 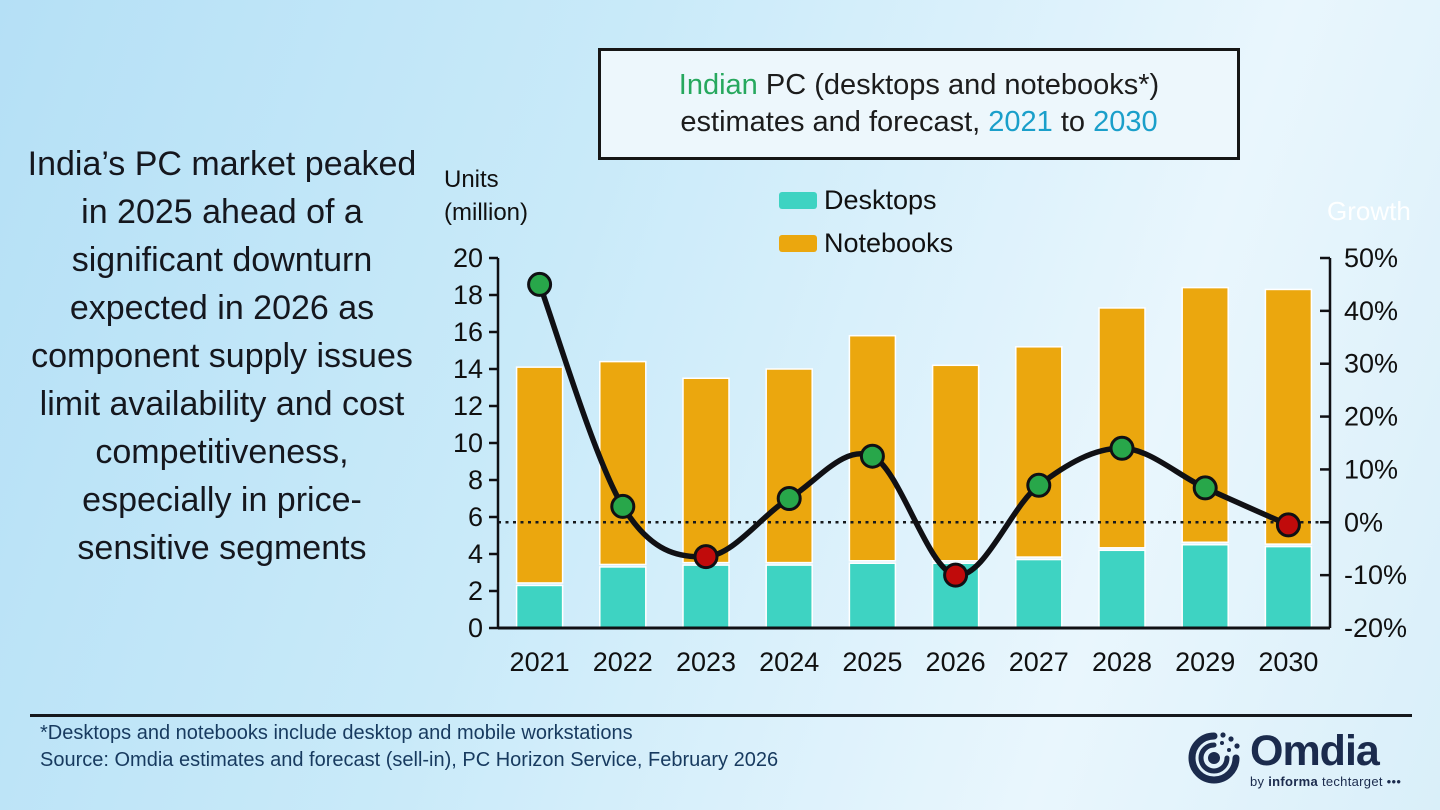 I want to click on x-axis-label-2028: 2028, so click(x=1122, y=662).